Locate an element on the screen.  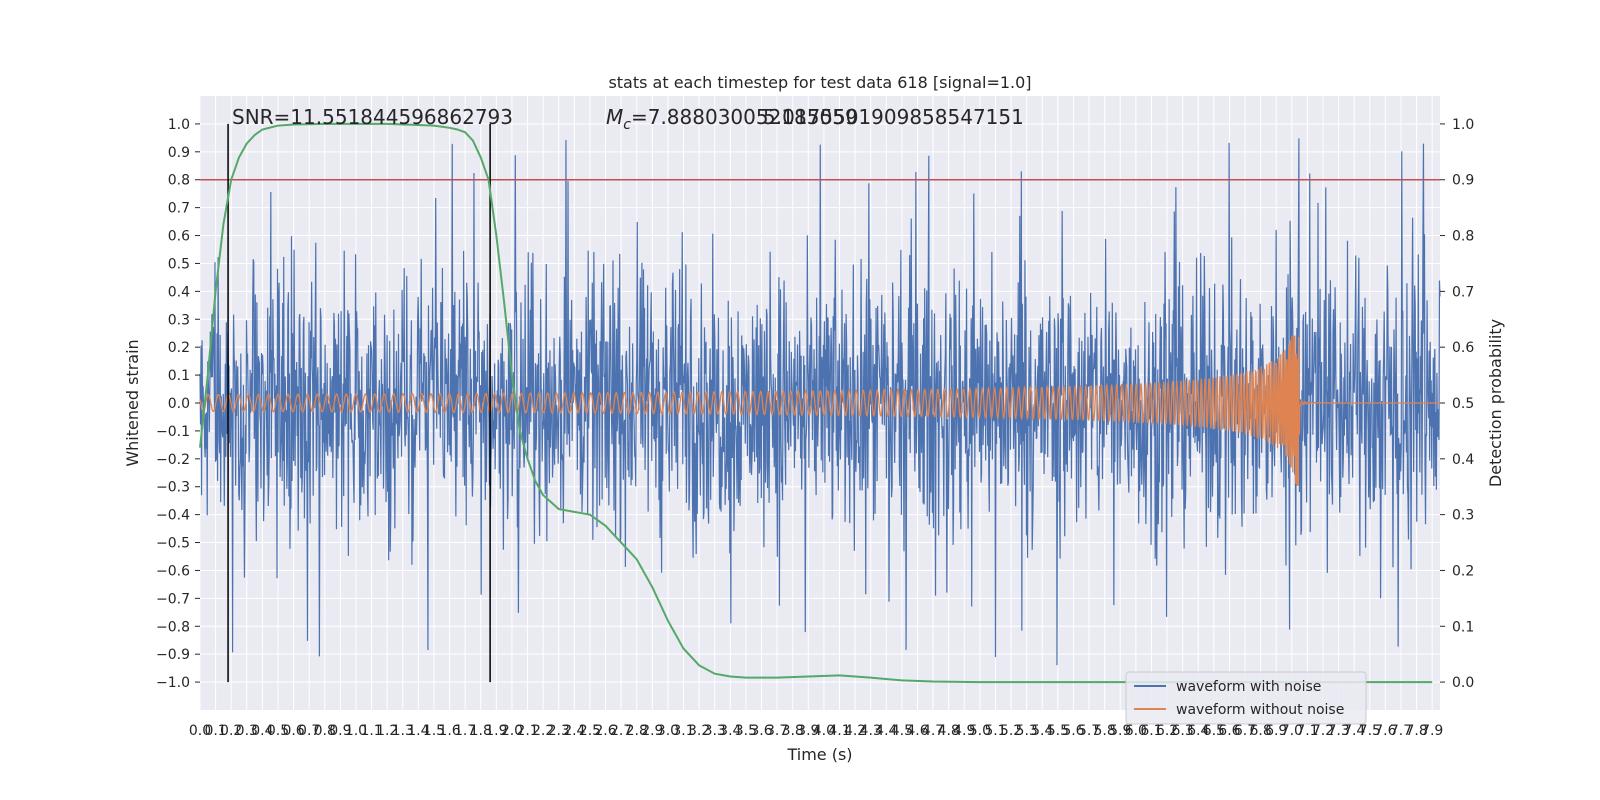
y-tick-label: −0.9 is located at coordinates (173, 655).